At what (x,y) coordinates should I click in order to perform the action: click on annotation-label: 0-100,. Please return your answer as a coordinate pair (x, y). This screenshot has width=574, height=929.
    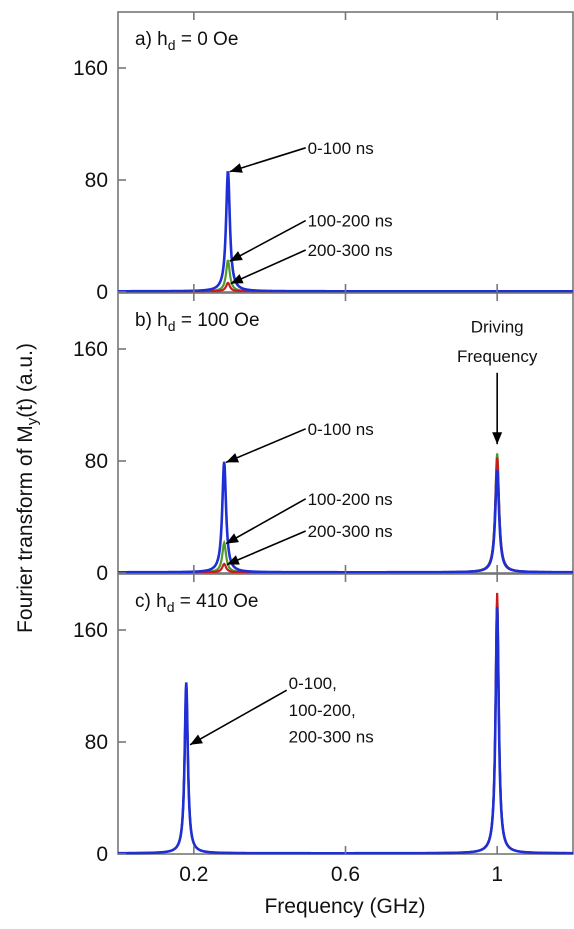
    Looking at the image, I should click on (313, 683).